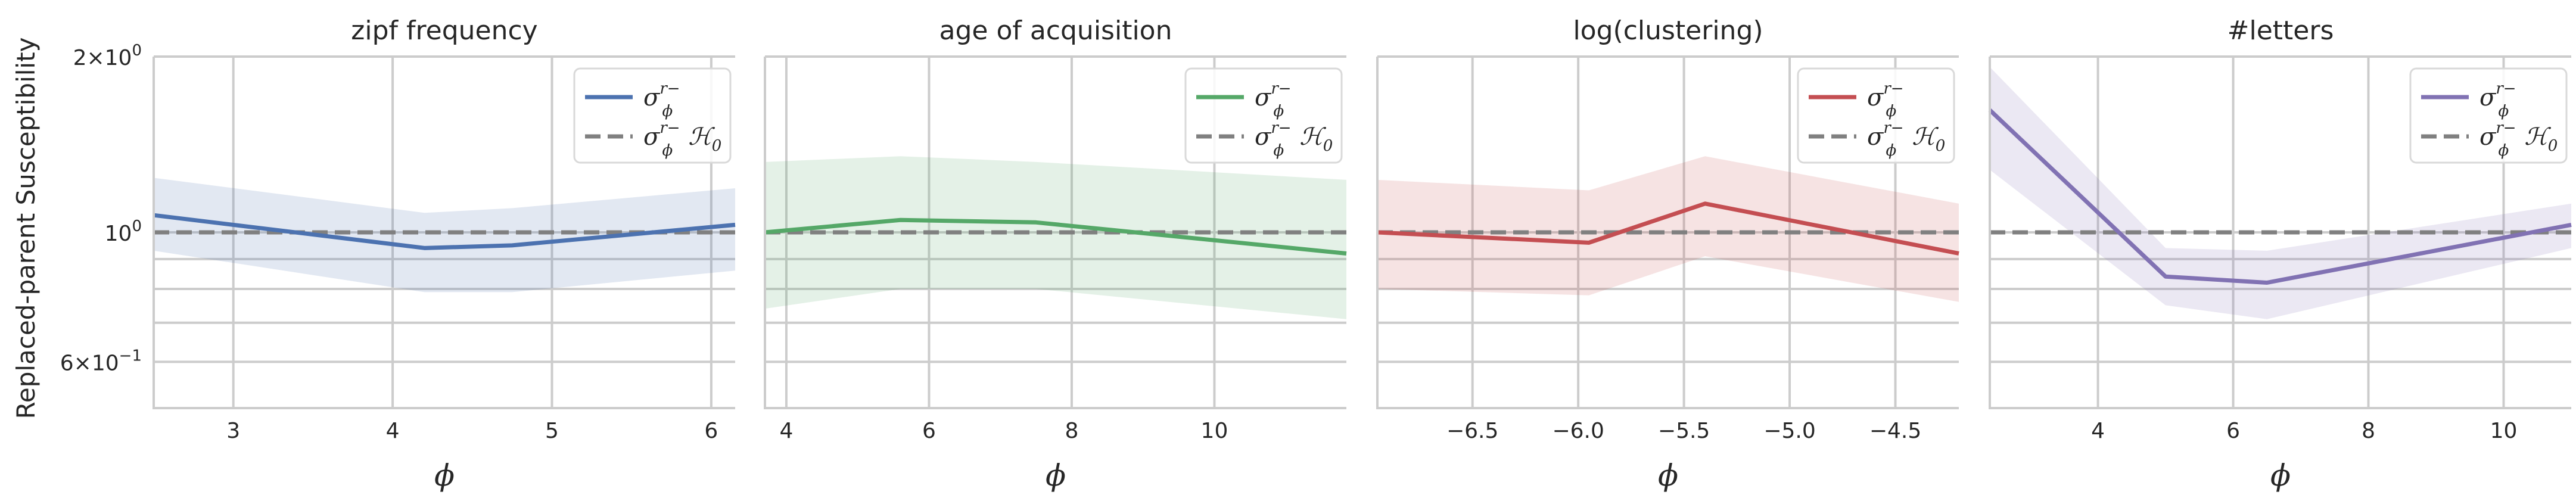 This screenshot has width=2576, height=504. I want to click on y-tick-label: 6×10⁻¹, so click(101, 361).